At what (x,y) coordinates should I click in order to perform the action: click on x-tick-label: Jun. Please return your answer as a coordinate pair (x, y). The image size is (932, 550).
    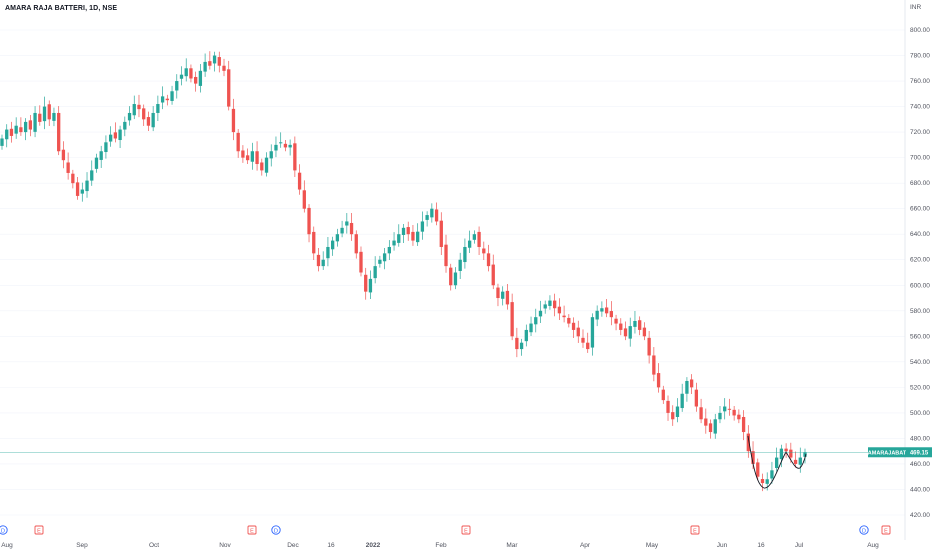
    Looking at the image, I should click on (722, 545).